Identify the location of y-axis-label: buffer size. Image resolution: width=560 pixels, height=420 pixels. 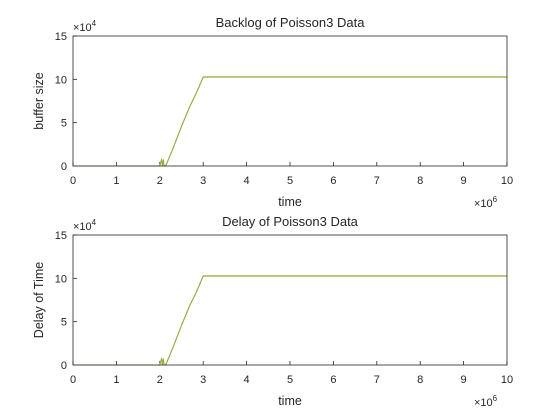
(39, 100).